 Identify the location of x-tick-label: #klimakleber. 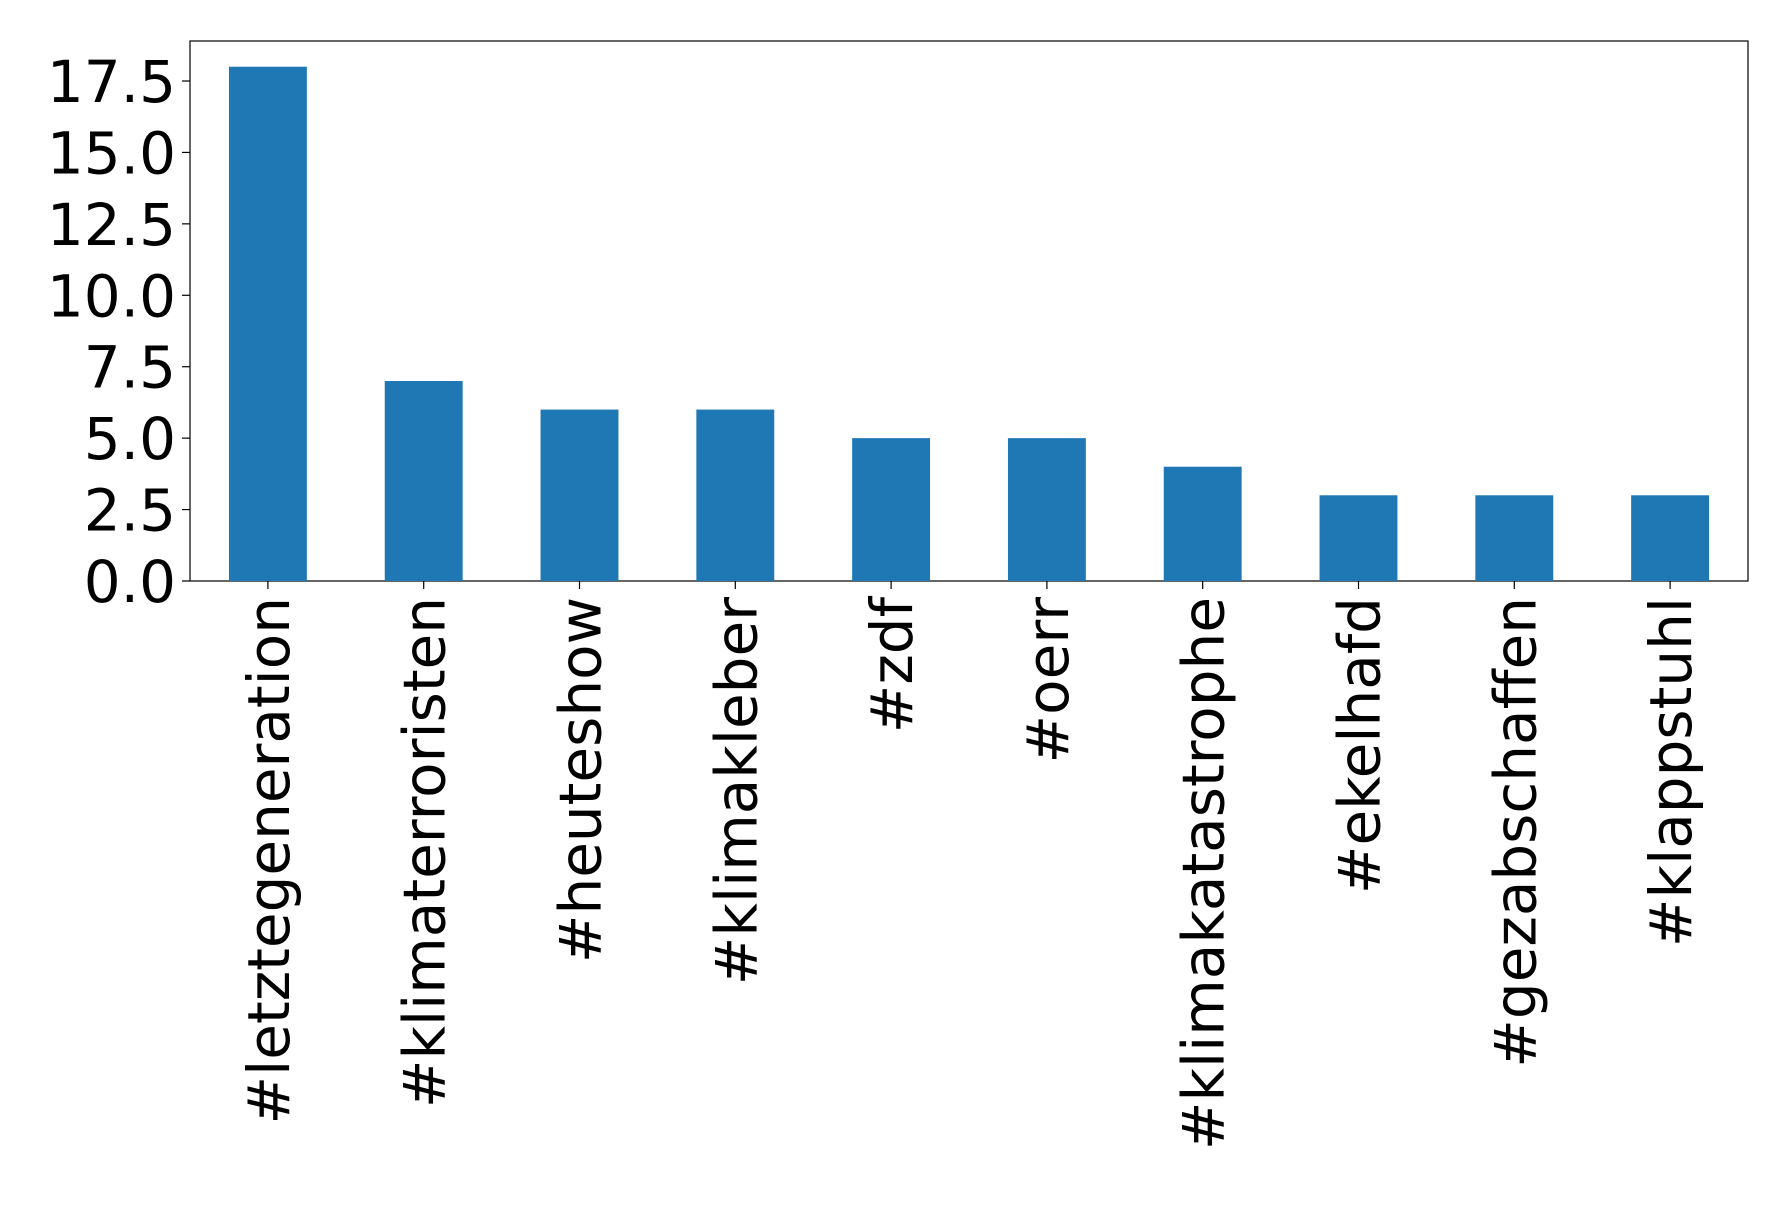
(736, 791).